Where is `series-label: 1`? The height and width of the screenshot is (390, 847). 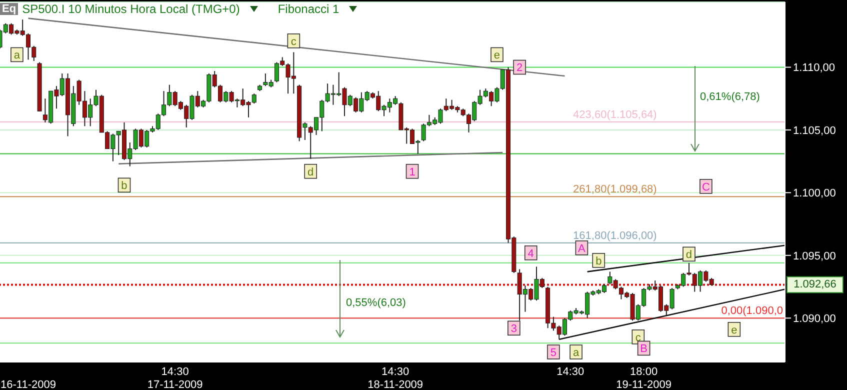
series-label: 1 is located at coordinates (412, 172).